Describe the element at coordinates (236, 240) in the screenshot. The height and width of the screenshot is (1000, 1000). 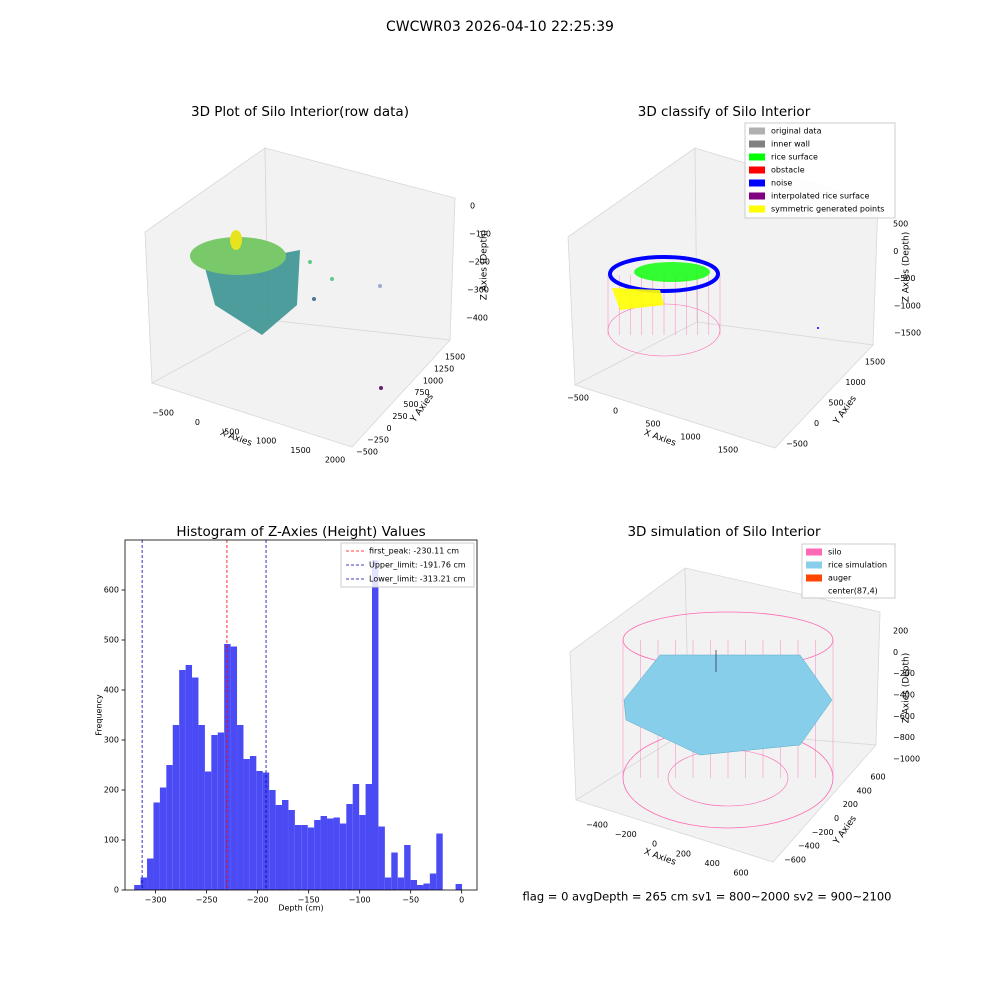
I see `point-cloud-peak` at that location.